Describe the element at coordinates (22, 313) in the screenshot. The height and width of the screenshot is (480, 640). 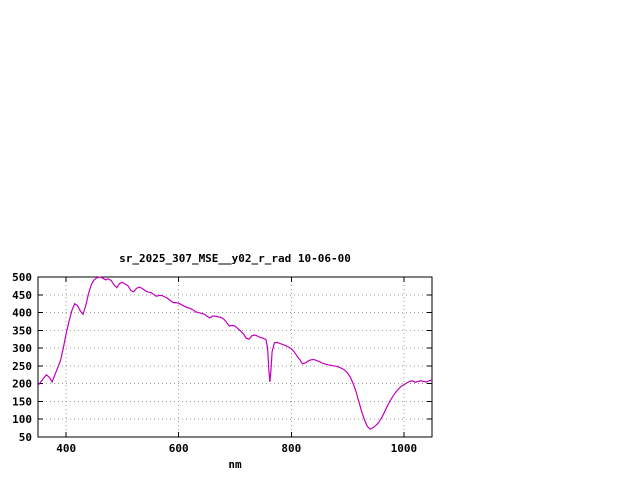
I see `y-tick-label: 400` at that location.